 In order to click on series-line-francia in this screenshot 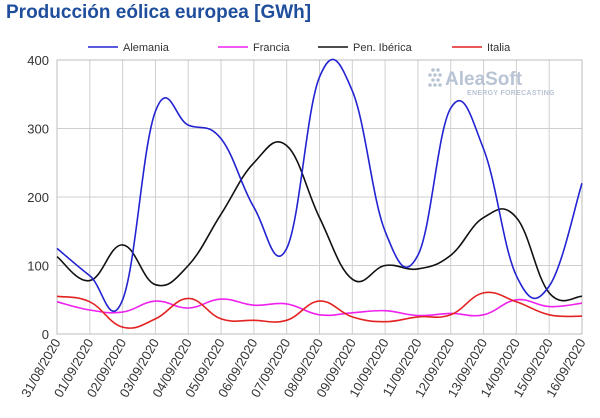, I will do `click(319, 307)`.